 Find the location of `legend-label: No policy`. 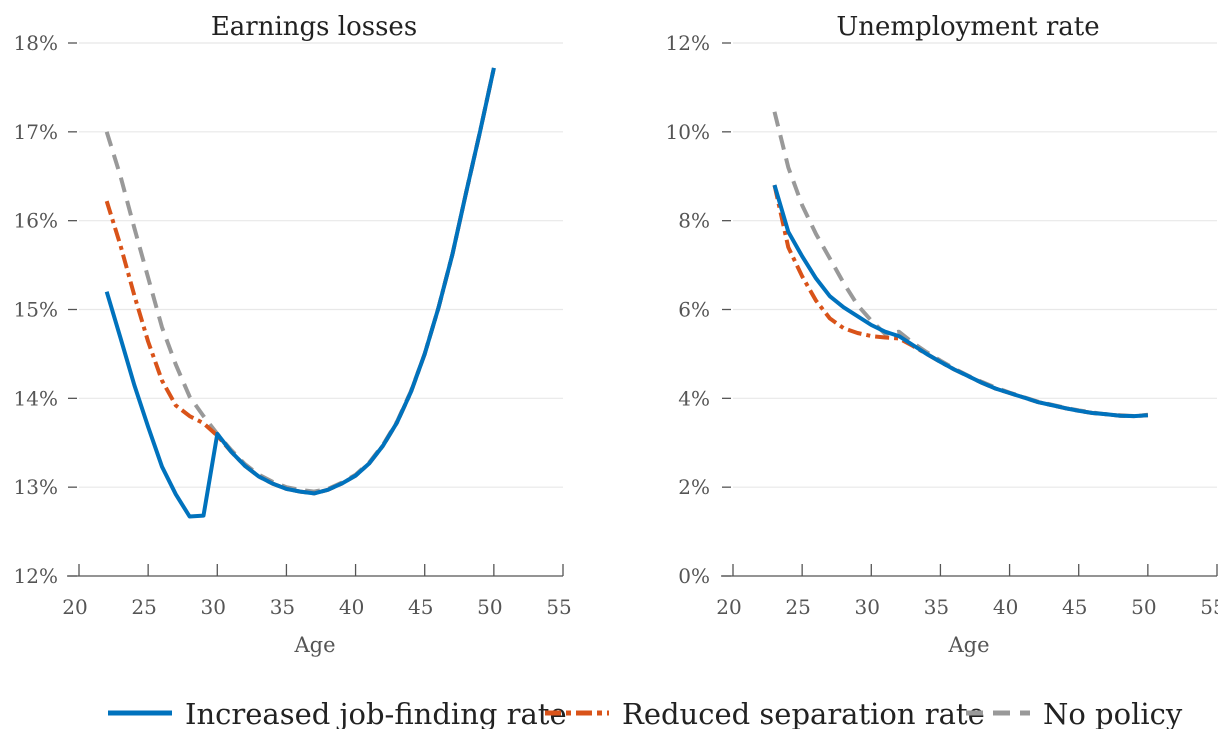

legend-label: No policy is located at coordinates (1113, 713).